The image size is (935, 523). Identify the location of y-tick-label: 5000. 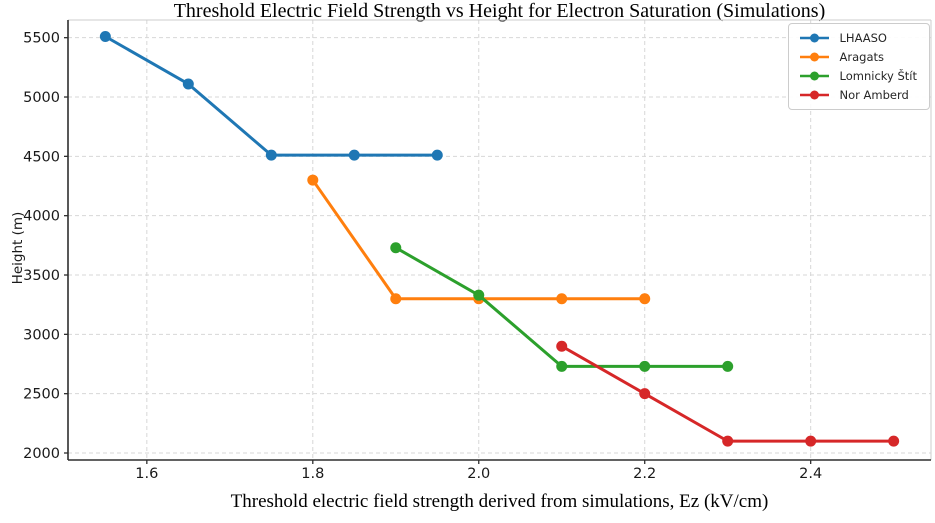
(41, 98).